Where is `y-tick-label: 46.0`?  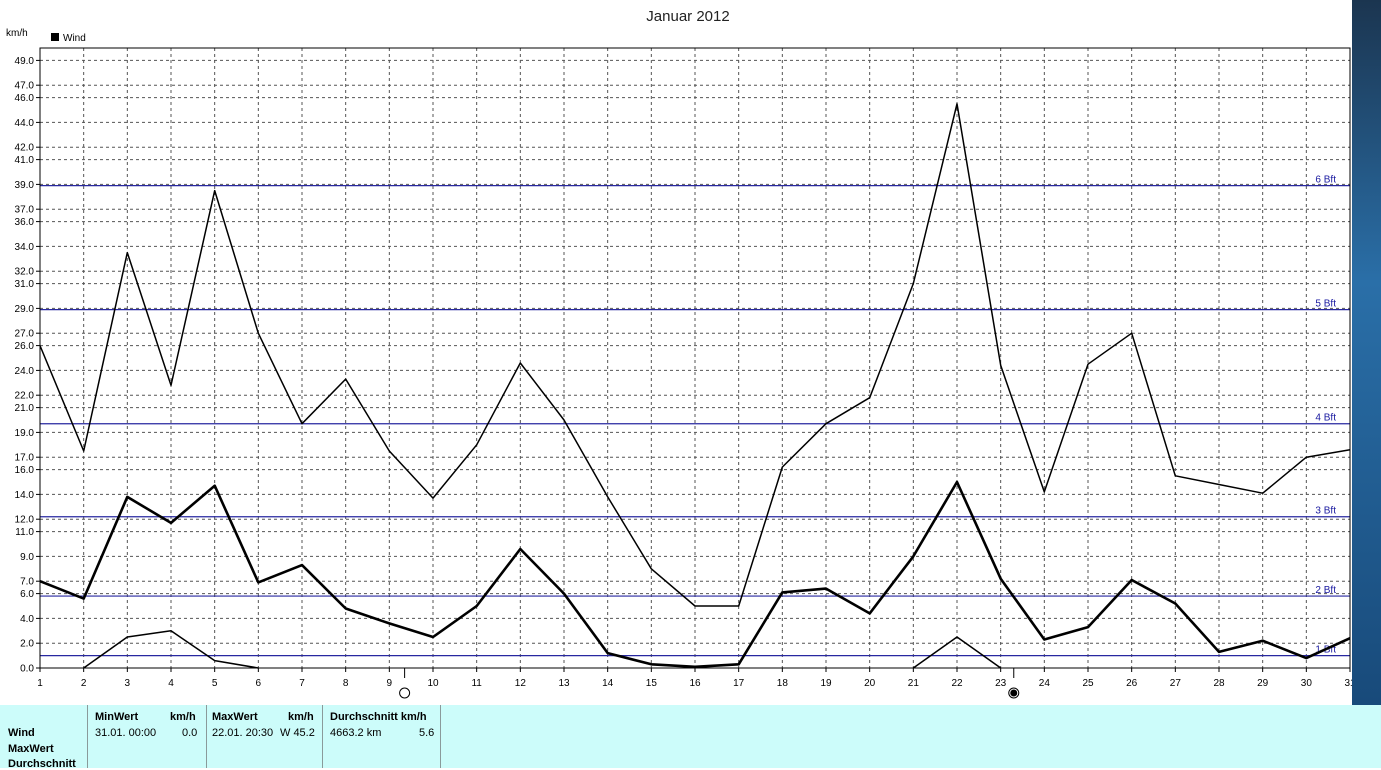
y-tick-label: 46.0 is located at coordinates (25, 98).